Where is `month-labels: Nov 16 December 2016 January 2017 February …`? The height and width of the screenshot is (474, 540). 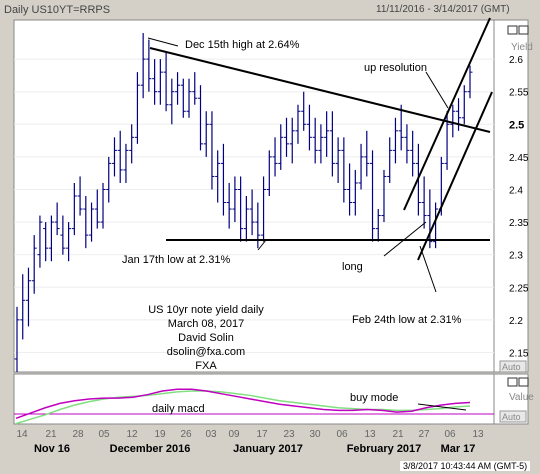
month-labels: Nov 16 December 2016 January 2017 February … is located at coordinates (254, 449).